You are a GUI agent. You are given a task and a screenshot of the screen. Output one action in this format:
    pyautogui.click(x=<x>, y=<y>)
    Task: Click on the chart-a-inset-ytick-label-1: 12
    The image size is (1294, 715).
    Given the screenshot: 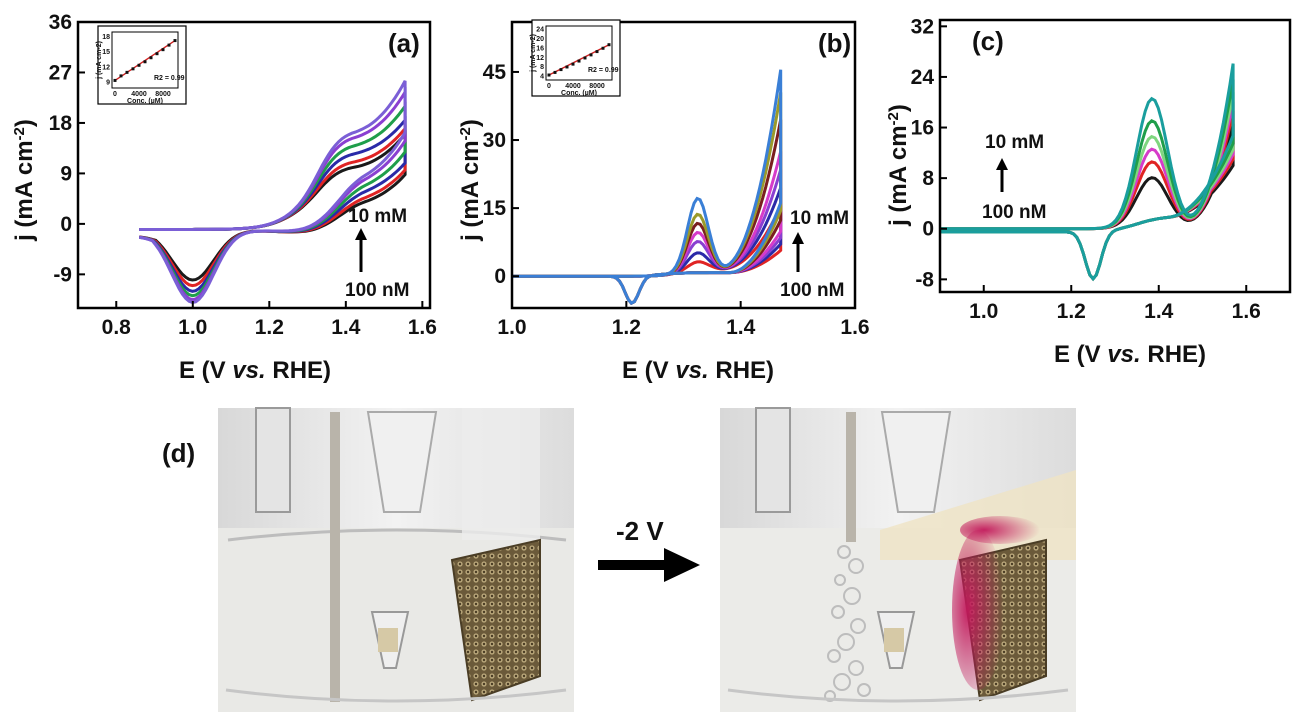 What is the action you would take?
    pyautogui.click(x=106, y=67)
    